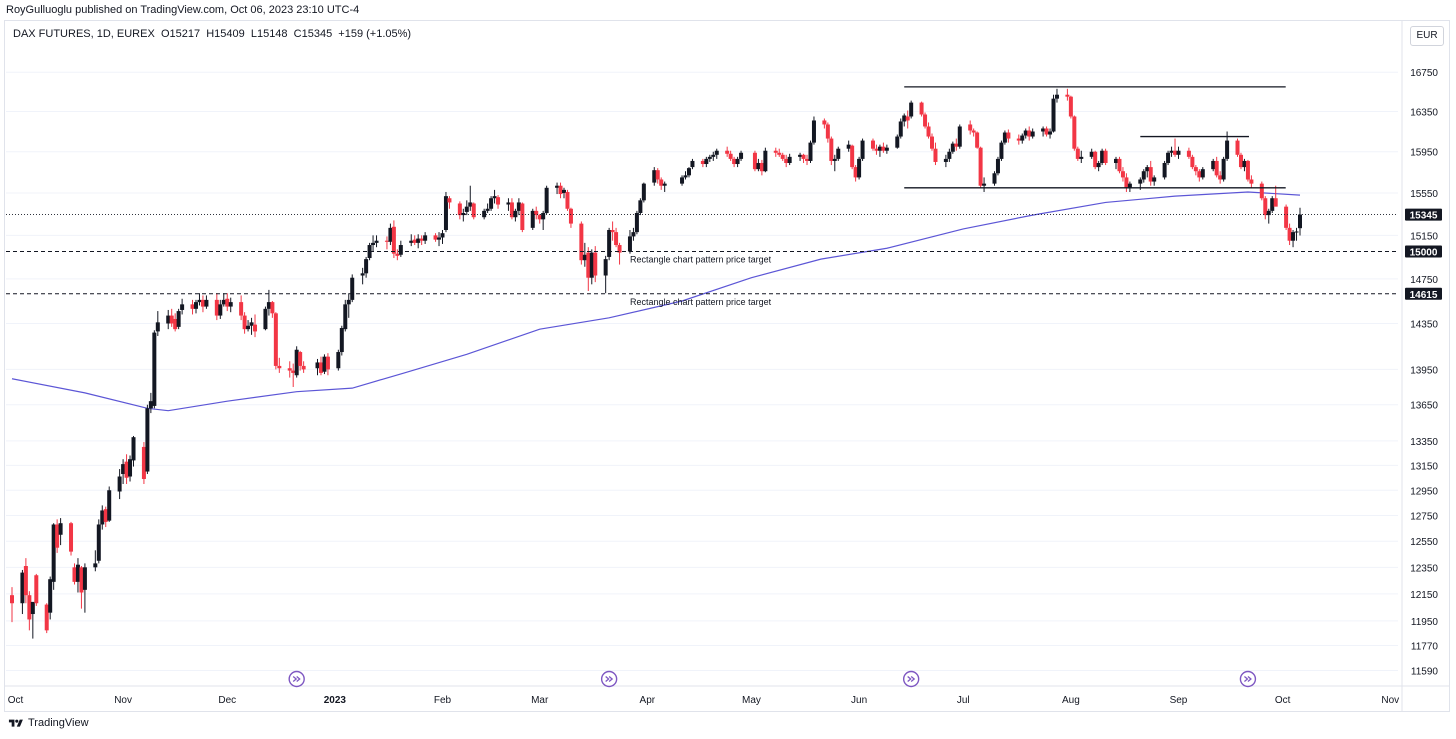 This screenshot has width=1456, height=739. I want to click on y-tick-label: 12950, so click(1424, 491).